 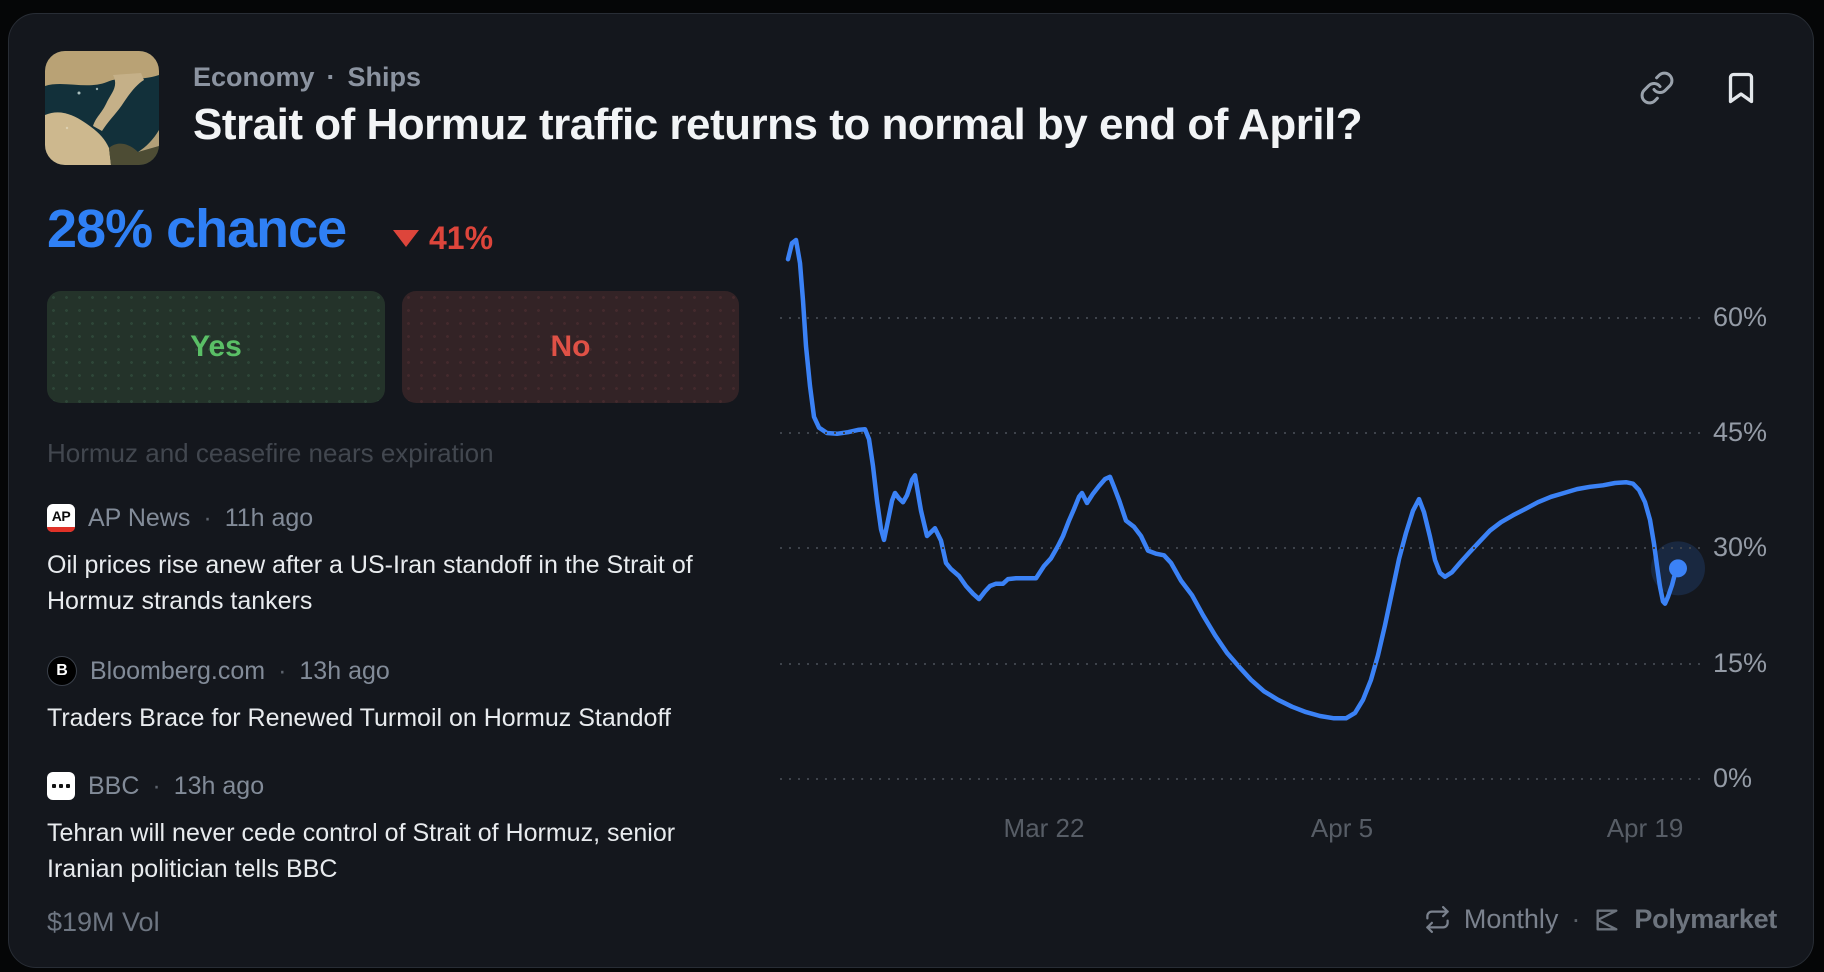 I want to click on yes-button: Yes, so click(x=216, y=347).